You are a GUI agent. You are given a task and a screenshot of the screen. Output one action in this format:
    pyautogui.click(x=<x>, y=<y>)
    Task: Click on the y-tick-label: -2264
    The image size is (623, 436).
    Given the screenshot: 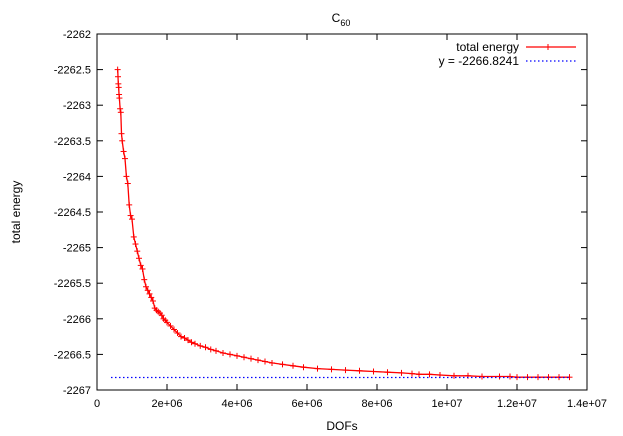 What is the action you would take?
    pyautogui.click(x=77, y=177)
    